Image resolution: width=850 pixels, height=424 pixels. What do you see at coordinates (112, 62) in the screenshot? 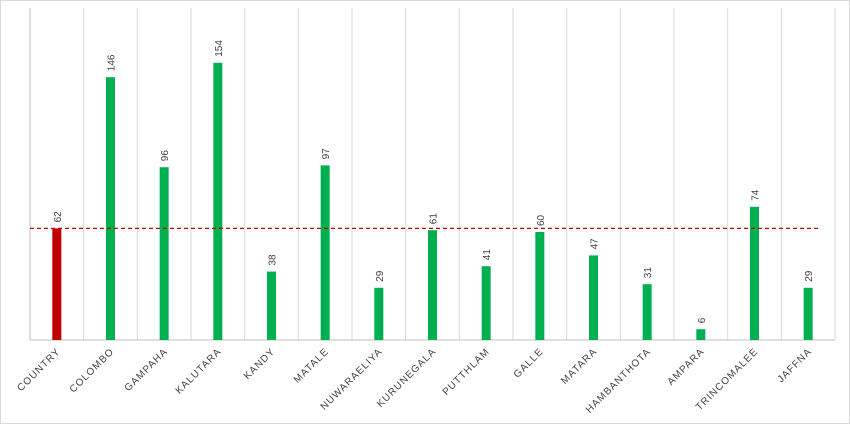
I see `data-label: 146` at bounding box center [112, 62].